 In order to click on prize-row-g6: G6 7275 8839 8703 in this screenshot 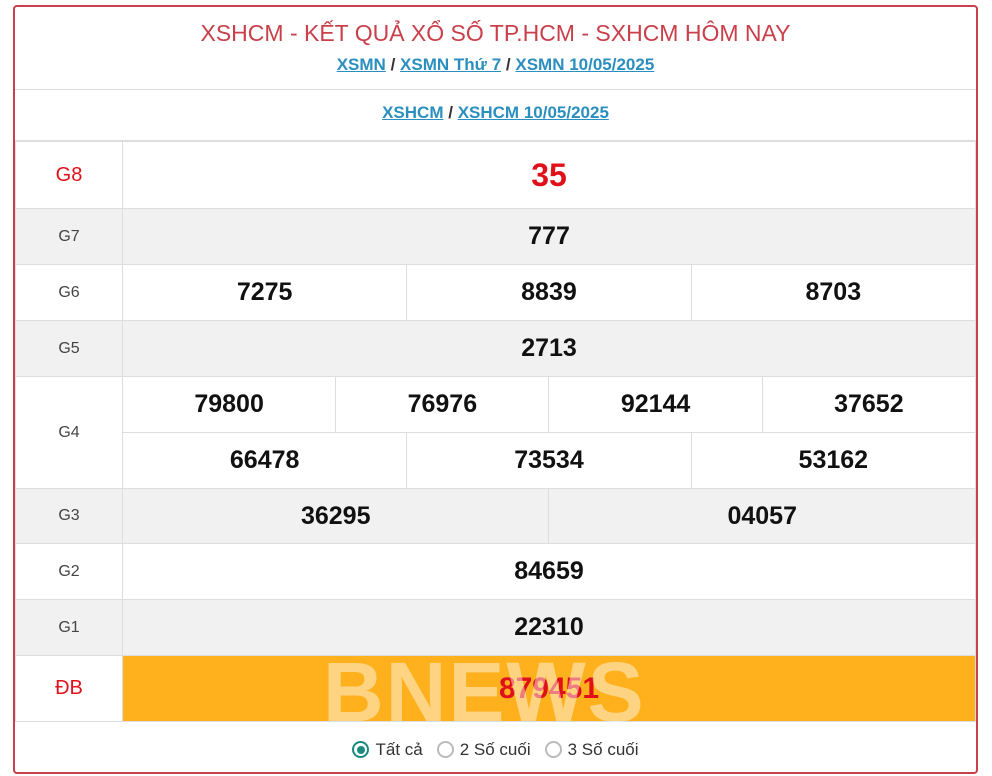, I will do `click(495, 292)`.